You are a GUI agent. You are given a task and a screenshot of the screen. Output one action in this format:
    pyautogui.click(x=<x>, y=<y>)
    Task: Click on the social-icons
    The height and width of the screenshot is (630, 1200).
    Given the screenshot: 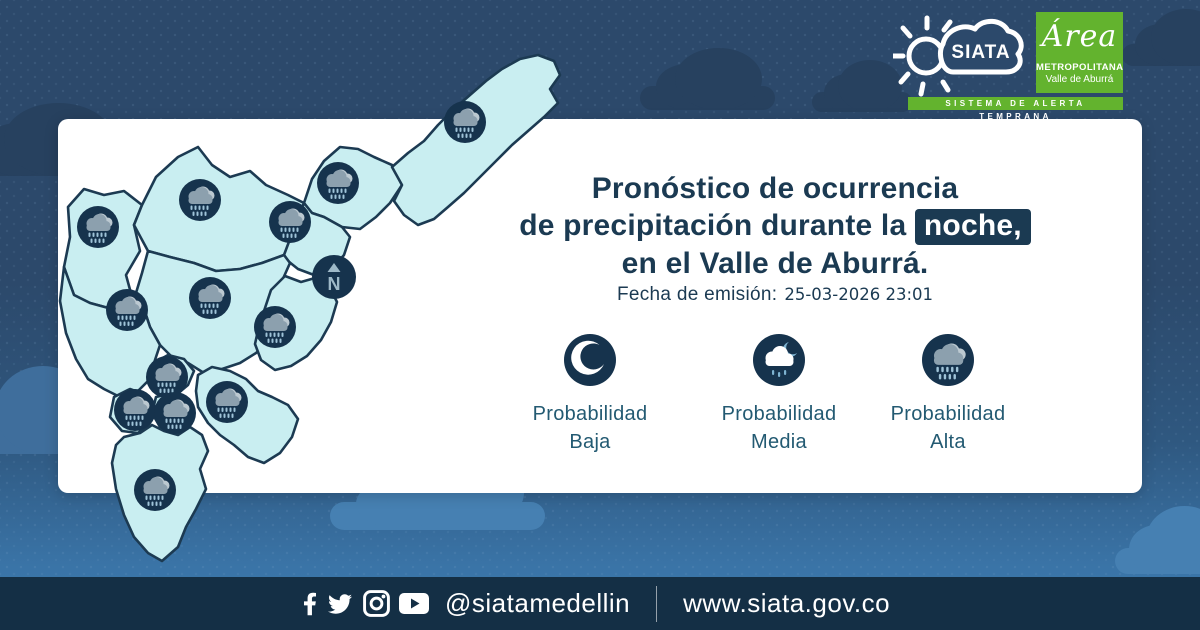 What is the action you would take?
    pyautogui.click(x=366, y=603)
    